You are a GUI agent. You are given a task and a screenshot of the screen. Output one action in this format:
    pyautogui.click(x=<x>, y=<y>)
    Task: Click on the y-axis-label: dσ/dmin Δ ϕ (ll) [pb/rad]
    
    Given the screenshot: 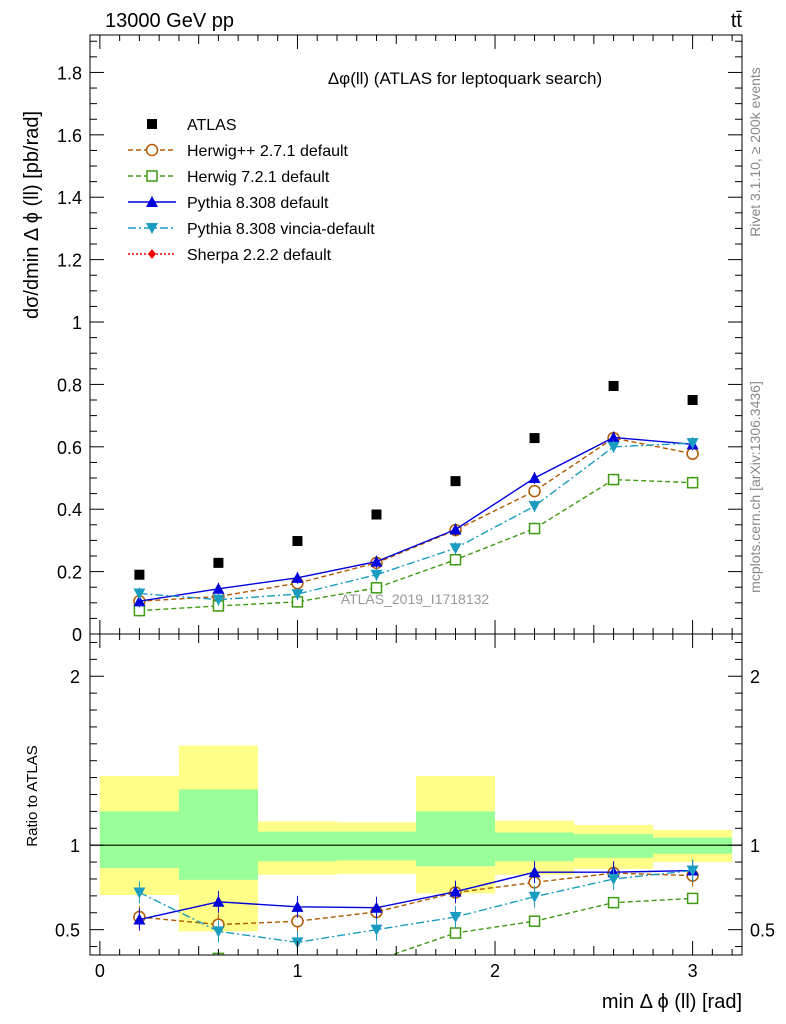 What is the action you would take?
    pyautogui.click(x=32, y=215)
    